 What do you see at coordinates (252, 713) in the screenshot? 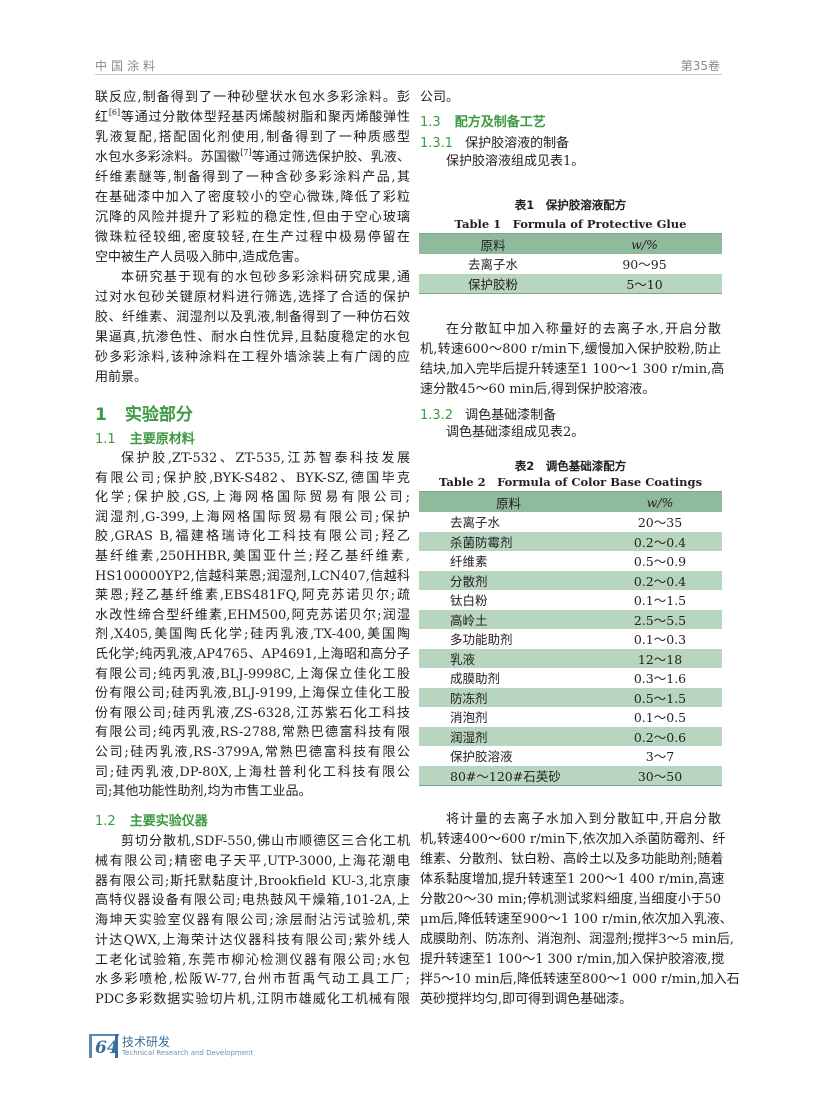
I see `text-line: 份有限公司;硅丙乳液,ZS-6328,江苏紫石化工科技` at bounding box center [252, 713].